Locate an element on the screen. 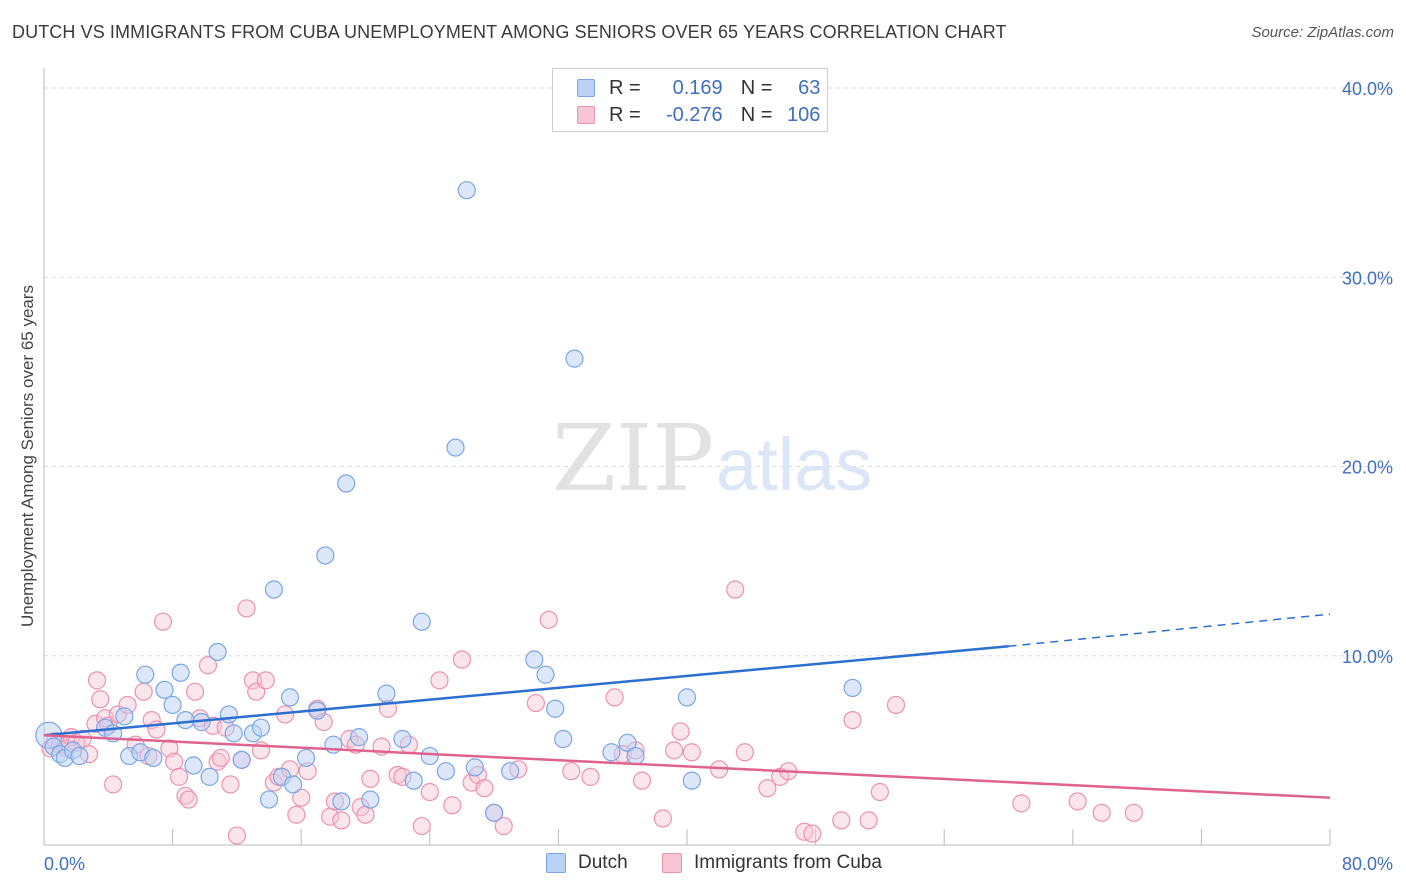 Image resolution: width=1406 pixels, height=892 pixels. series-legend: Dutch Immigrants from Cuba is located at coordinates (703, 864).